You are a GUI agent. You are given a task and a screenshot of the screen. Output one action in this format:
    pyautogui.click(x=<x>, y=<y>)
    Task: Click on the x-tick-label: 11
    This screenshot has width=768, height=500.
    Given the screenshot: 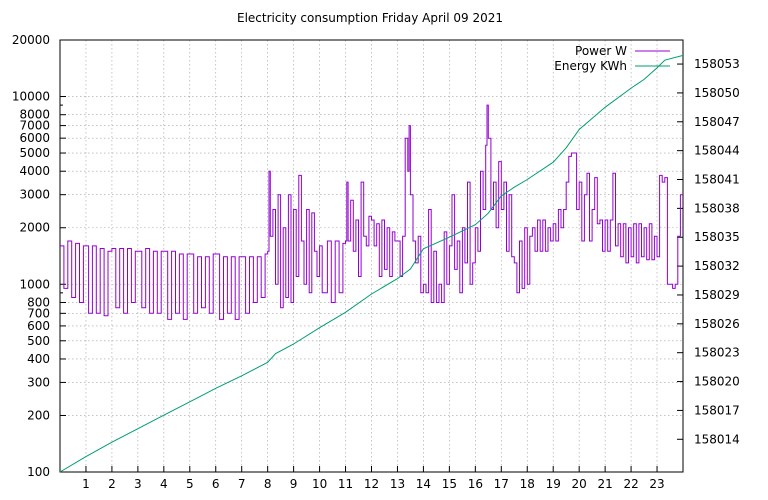 What is the action you would take?
    pyautogui.click(x=345, y=484)
    